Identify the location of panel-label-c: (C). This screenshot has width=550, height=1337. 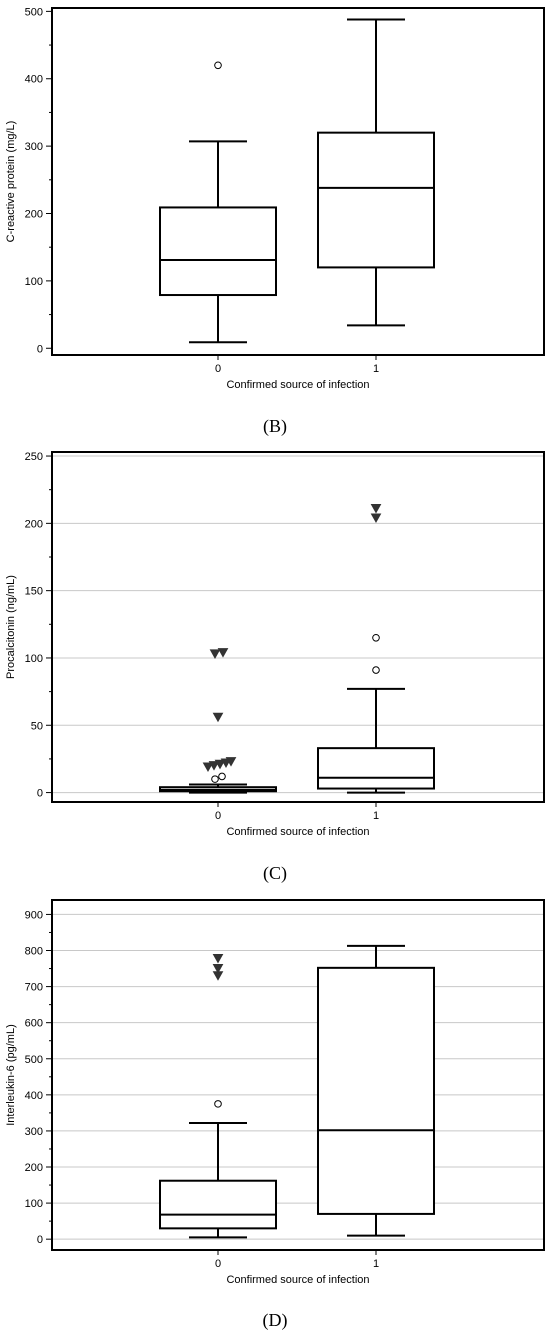
(275, 873).